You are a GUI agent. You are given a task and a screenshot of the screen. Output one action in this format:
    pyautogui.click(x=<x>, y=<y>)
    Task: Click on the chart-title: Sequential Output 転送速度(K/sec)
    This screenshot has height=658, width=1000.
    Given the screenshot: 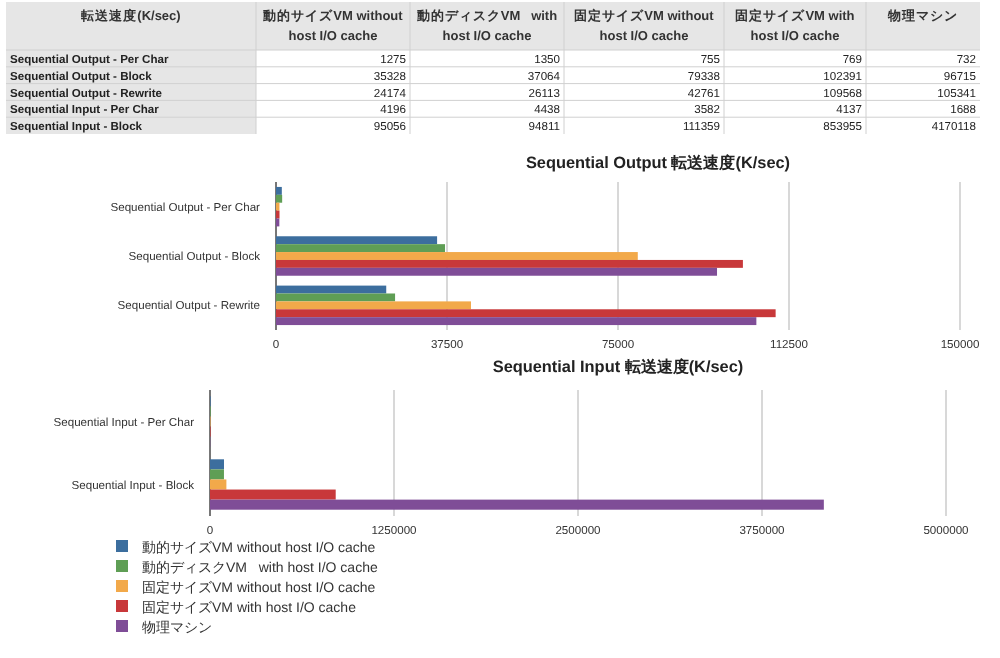 What is the action you would take?
    pyautogui.click(x=658, y=162)
    